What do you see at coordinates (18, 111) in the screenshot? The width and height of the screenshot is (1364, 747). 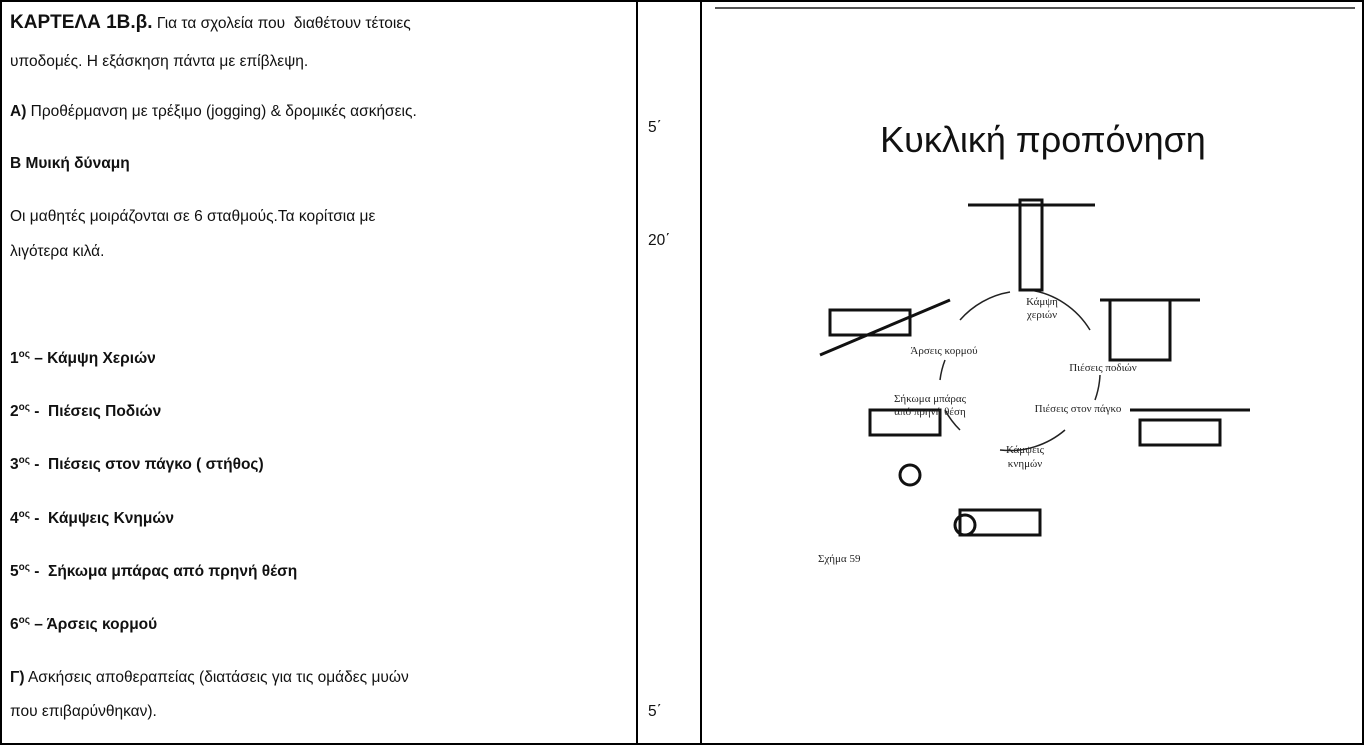 I see `label: Α)` at bounding box center [18, 111].